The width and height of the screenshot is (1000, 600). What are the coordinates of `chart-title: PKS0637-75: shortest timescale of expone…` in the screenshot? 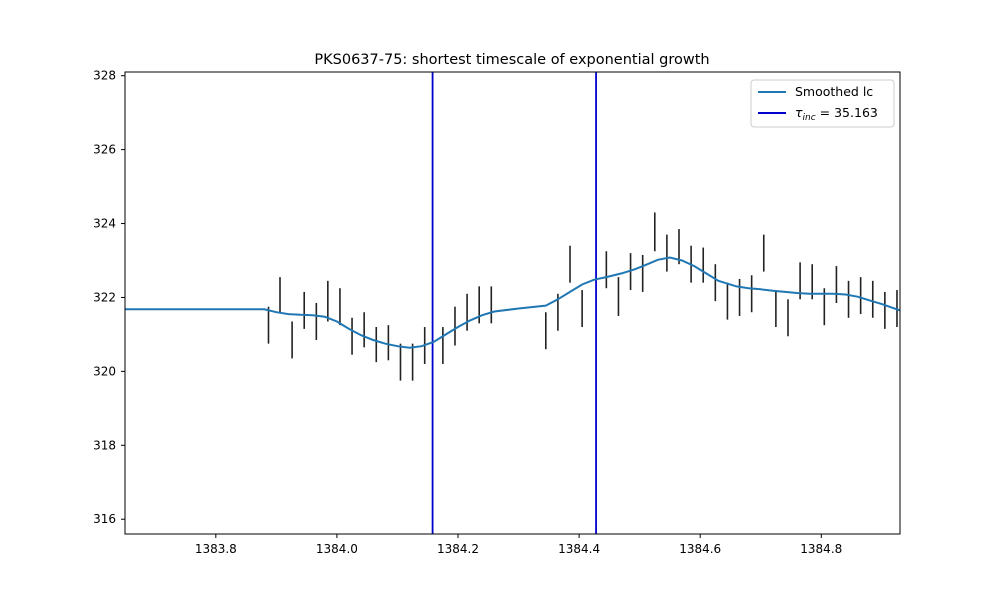 It's located at (511, 60).